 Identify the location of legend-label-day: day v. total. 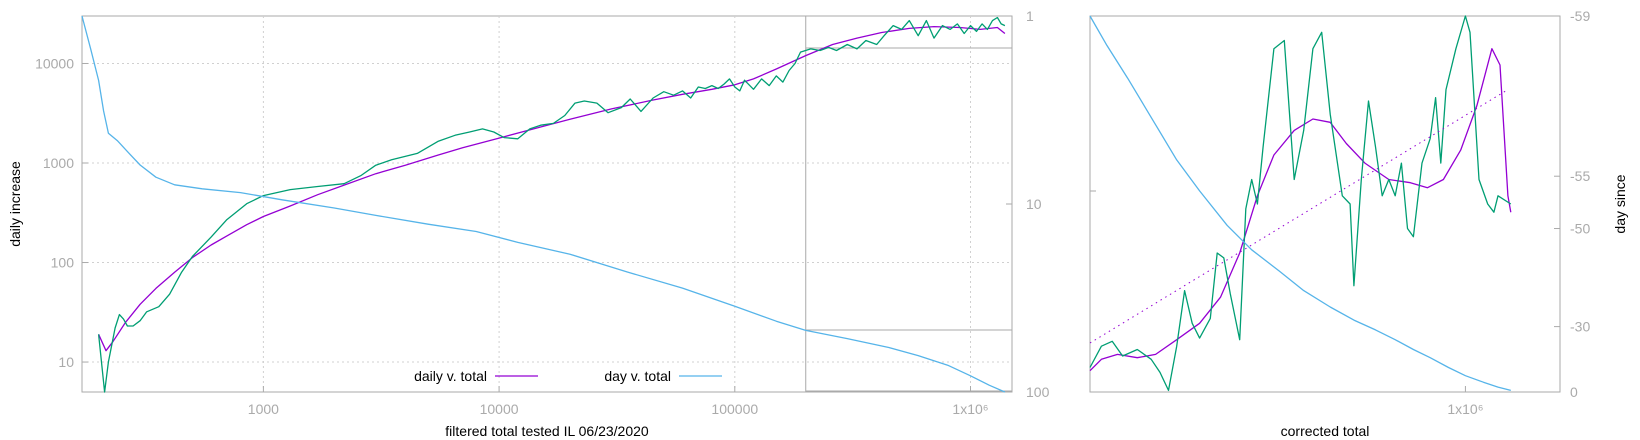
(637, 376).